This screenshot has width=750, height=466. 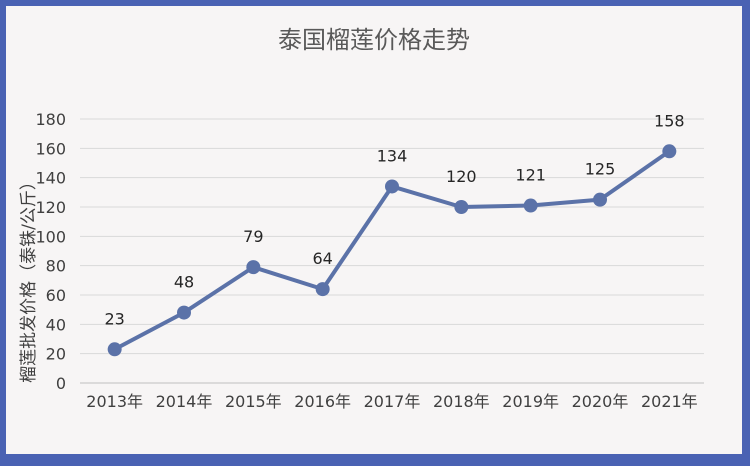 What do you see at coordinates (56, 295) in the screenshot?
I see `y-tick-label: 60` at bounding box center [56, 295].